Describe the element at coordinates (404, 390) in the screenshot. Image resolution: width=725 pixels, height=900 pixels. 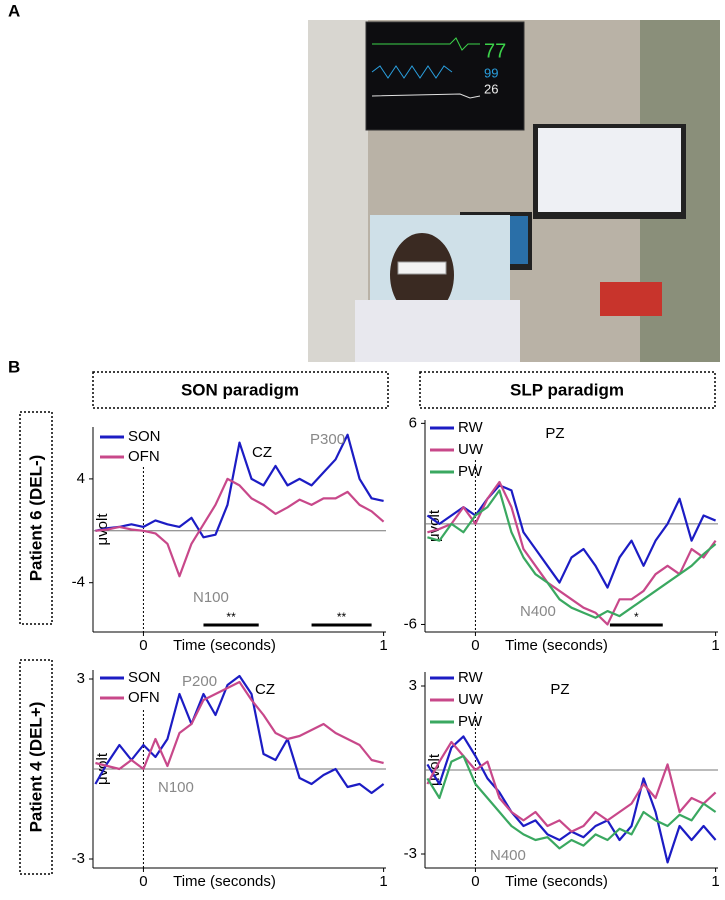
I see `paradigm-header: SON paradigm SLP paradigm` at that location.